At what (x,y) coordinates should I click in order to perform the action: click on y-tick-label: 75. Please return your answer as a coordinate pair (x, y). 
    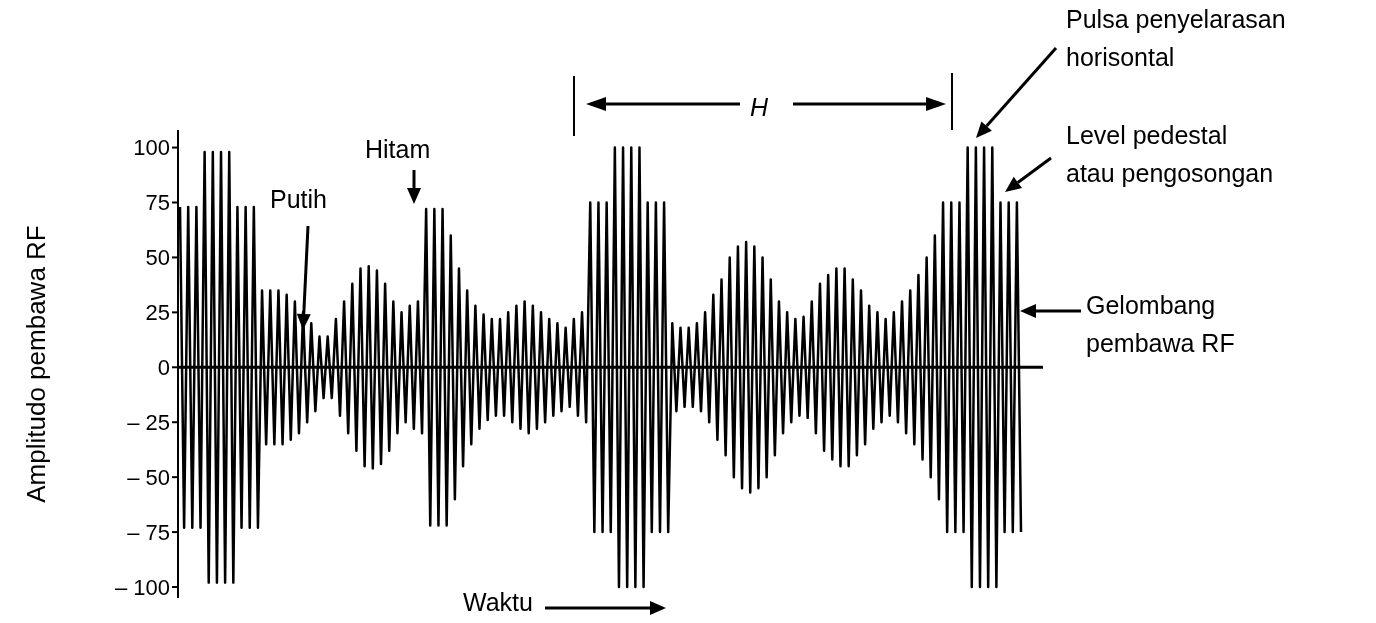
    Looking at the image, I should click on (157, 203).